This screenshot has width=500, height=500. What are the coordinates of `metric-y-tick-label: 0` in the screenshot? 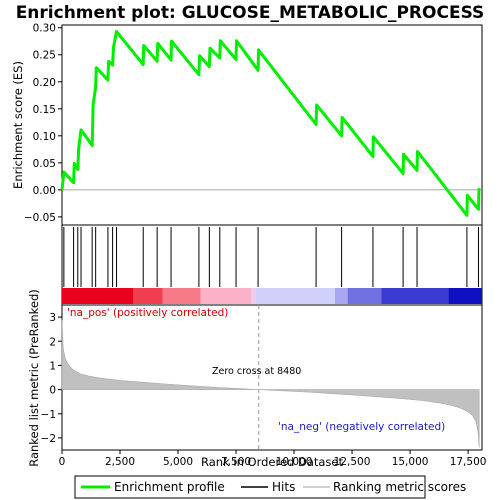 It's located at (52, 391).